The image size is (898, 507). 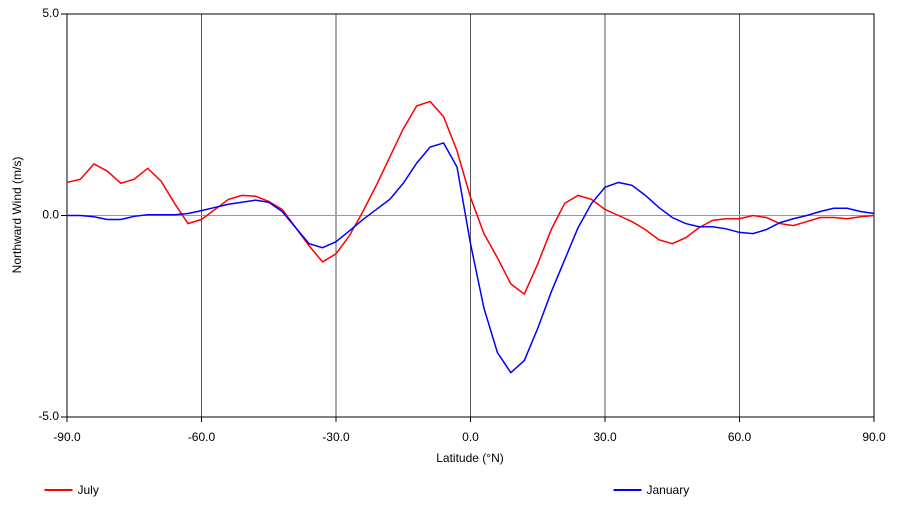 What do you see at coordinates (50, 13) in the screenshot?
I see `y-tick-label: 5.0` at bounding box center [50, 13].